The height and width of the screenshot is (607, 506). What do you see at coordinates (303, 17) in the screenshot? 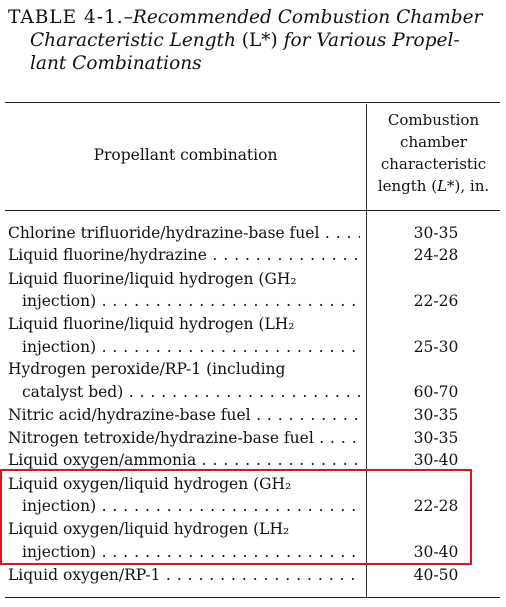
I see `caption-title-part-1: –Recommended Combustion Chamber` at bounding box center [303, 17].